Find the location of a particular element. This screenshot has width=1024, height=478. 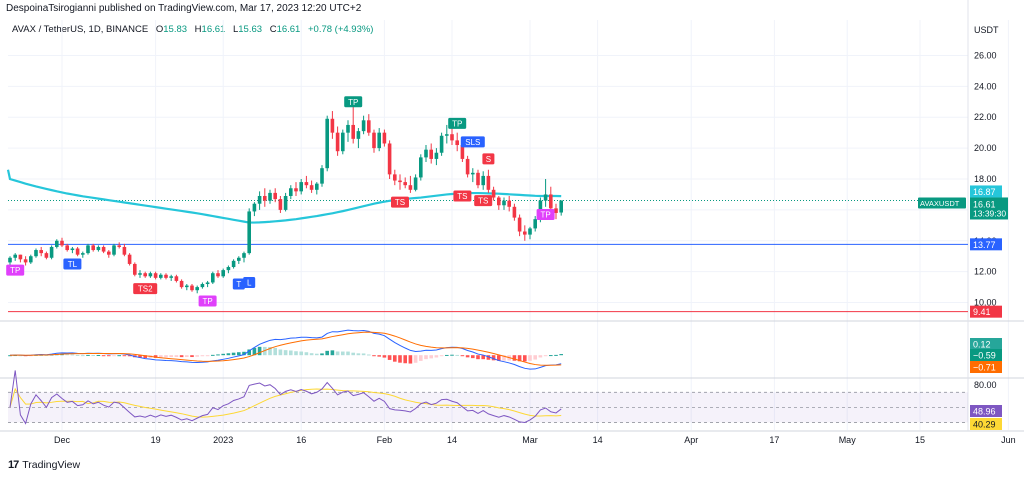

close-value: 16.61 is located at coordinates (288, 29).